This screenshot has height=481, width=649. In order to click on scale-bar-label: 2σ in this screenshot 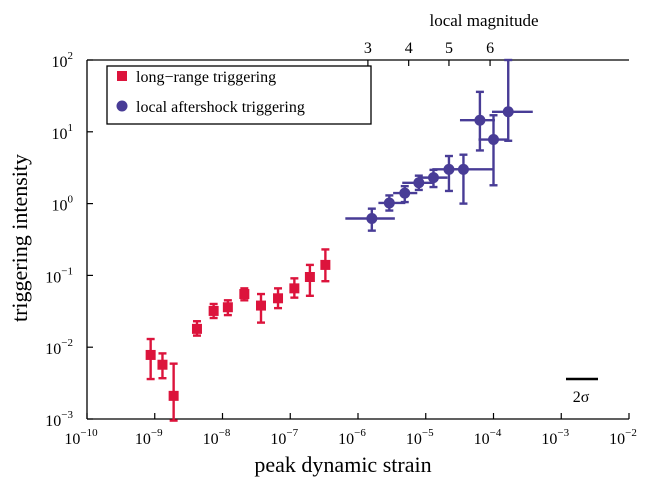, I will do `click(581, 397)`.